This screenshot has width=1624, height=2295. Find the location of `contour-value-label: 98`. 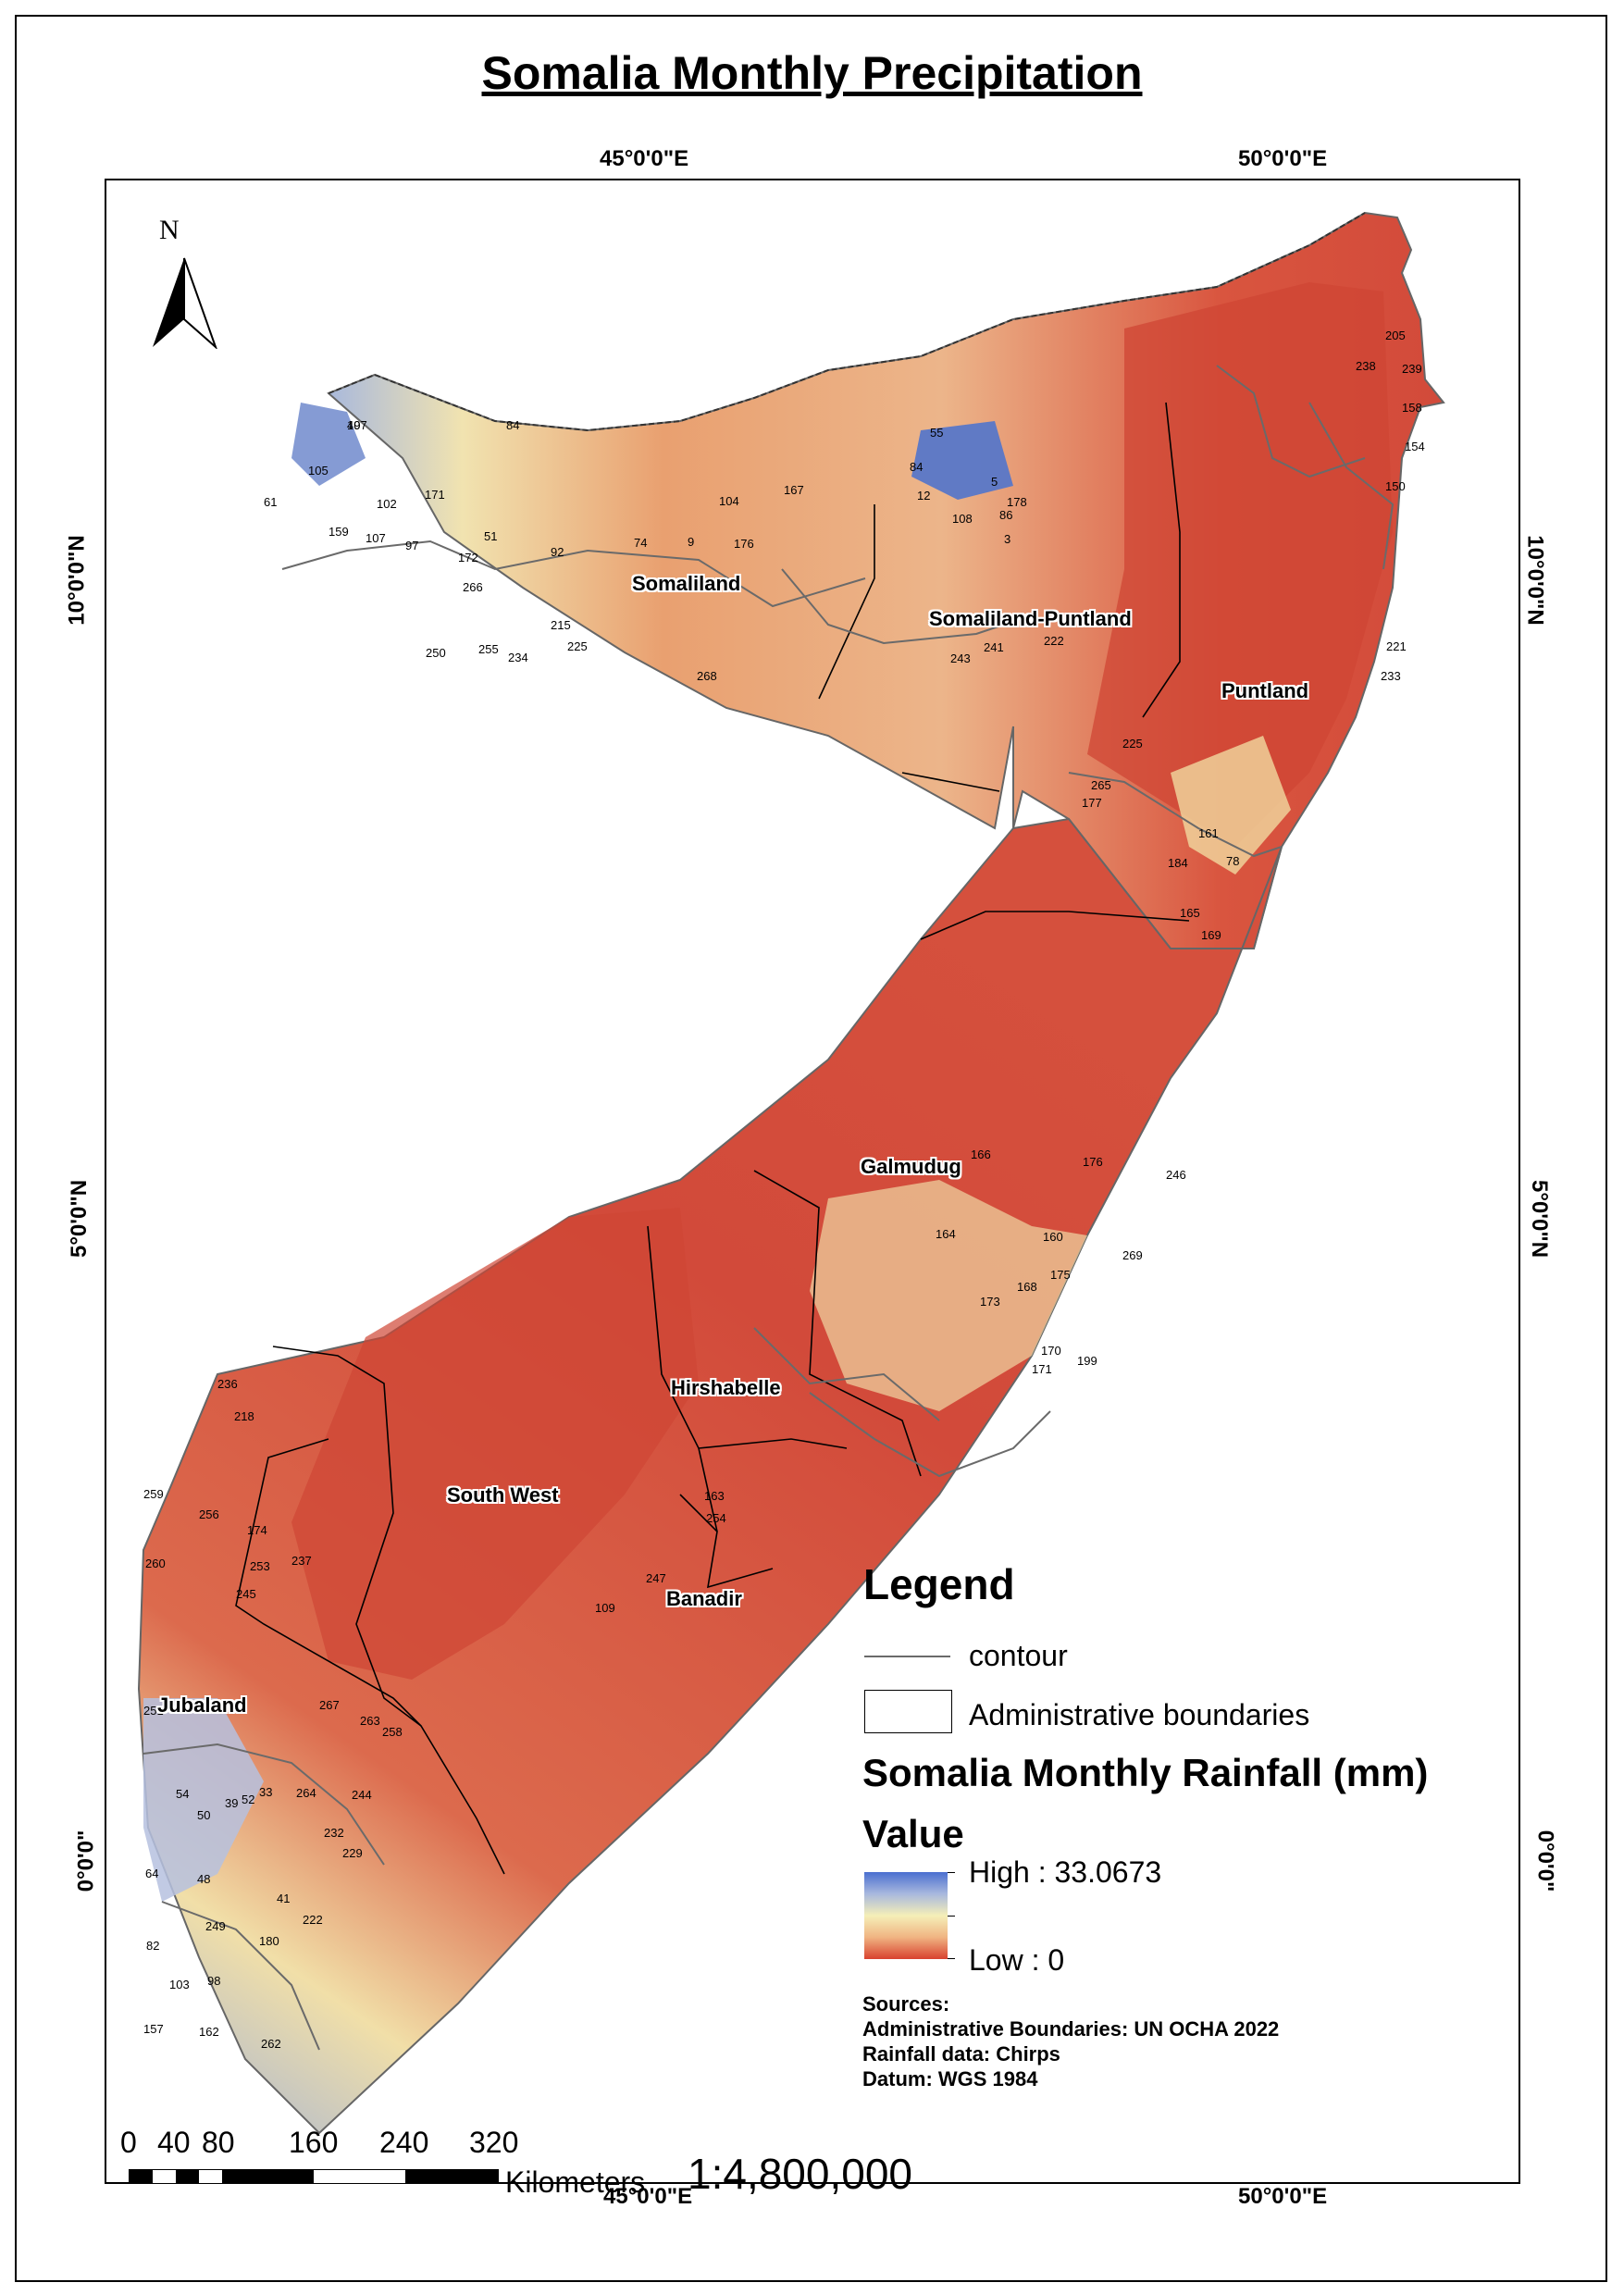

contour-value-label: 98 is located at coordinates (214, 1981).